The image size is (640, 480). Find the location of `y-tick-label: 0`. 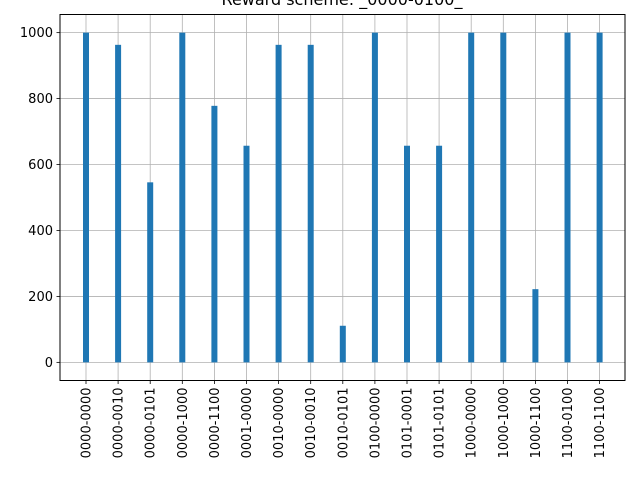

y-tick-label: 0 is located at coordinates (49, 363).